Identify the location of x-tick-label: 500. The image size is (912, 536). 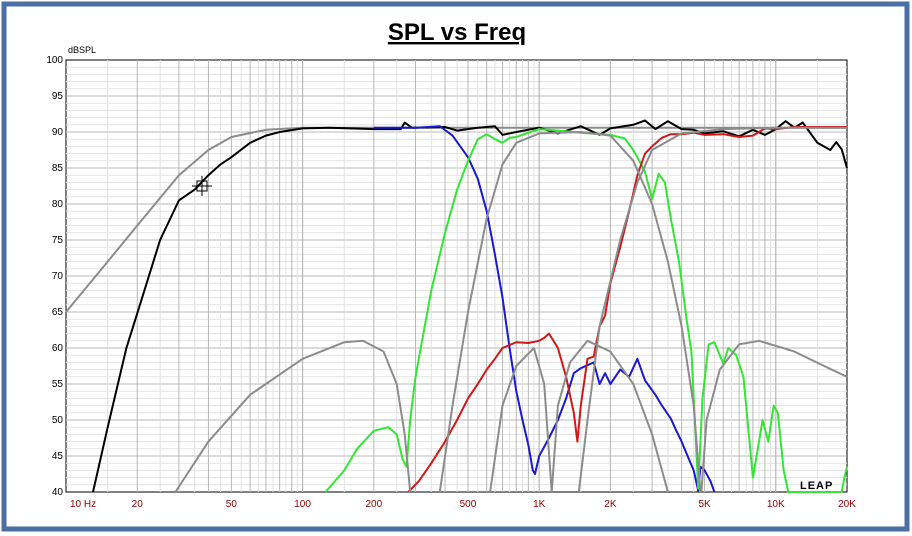
(468, 504).